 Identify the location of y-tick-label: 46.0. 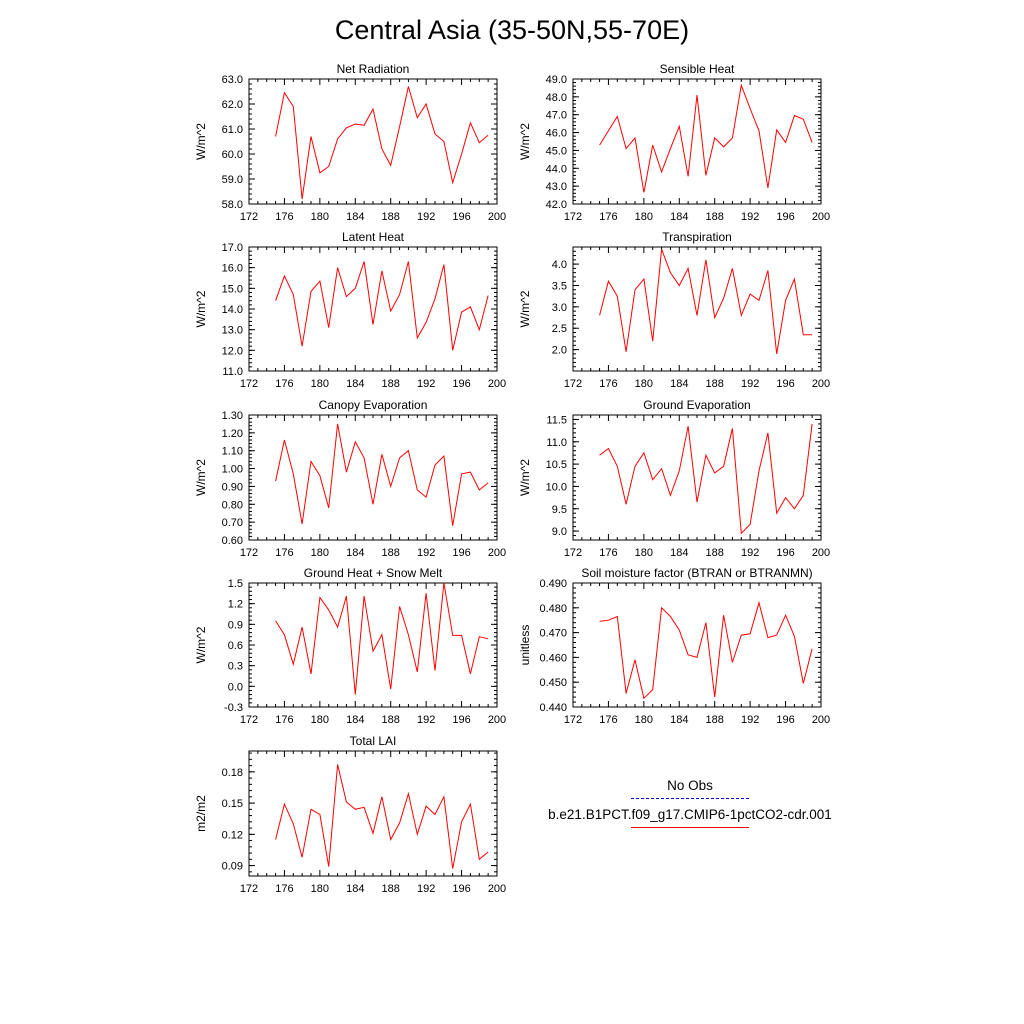
(556, 134).